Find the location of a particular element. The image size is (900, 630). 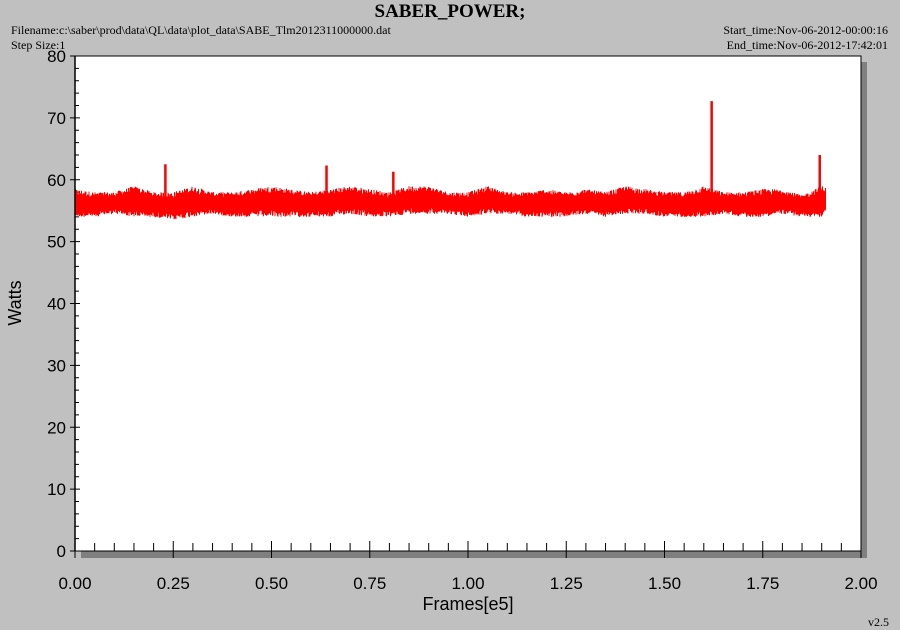

y-tick-label: 10 is located at coordinates (56, 489).